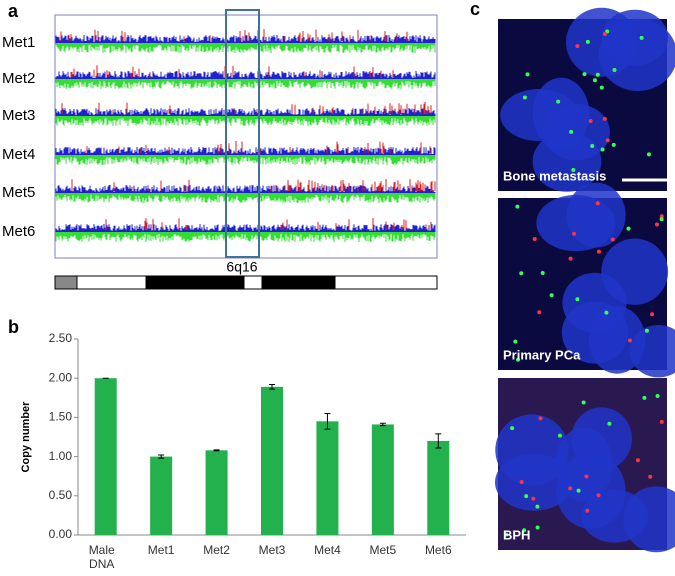 The image size is (675, 576). Describe the element at coordinates (13, 11) in the screenshot. I see `panel-label: a` at that location.